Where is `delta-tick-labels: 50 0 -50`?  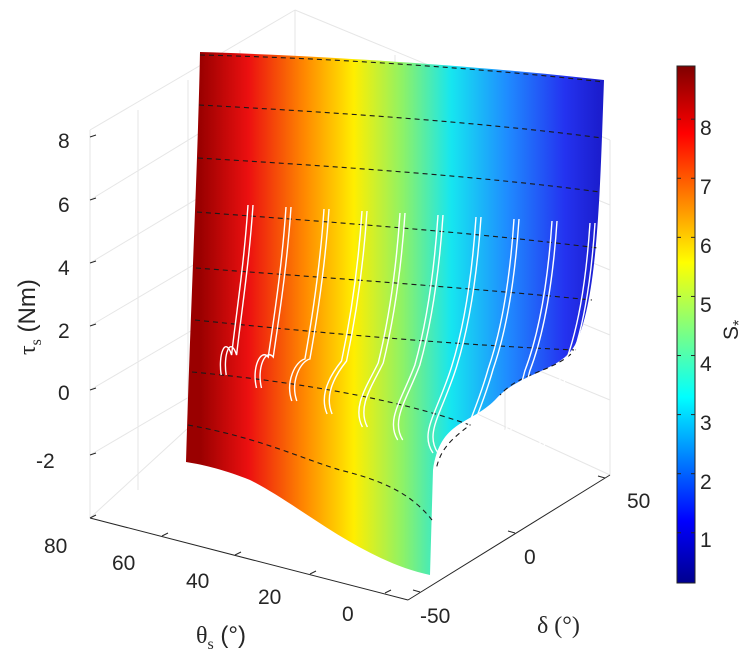 delta-tick-labels: 50 0 -50 is located at coordinates (535, 559).